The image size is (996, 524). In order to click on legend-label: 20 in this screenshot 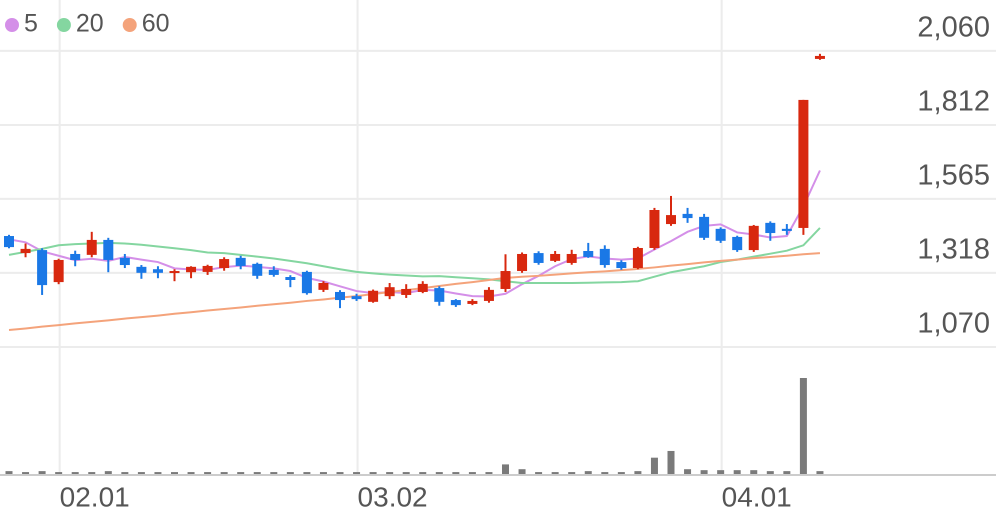, I will do `click(90, 24)`.